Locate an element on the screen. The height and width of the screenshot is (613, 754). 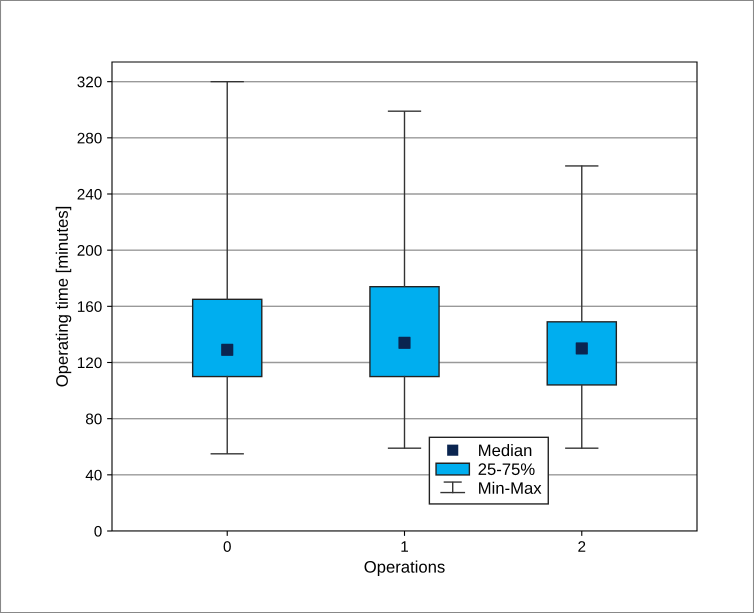
y-tick-label: 200 is located at coordinates (90, 250).